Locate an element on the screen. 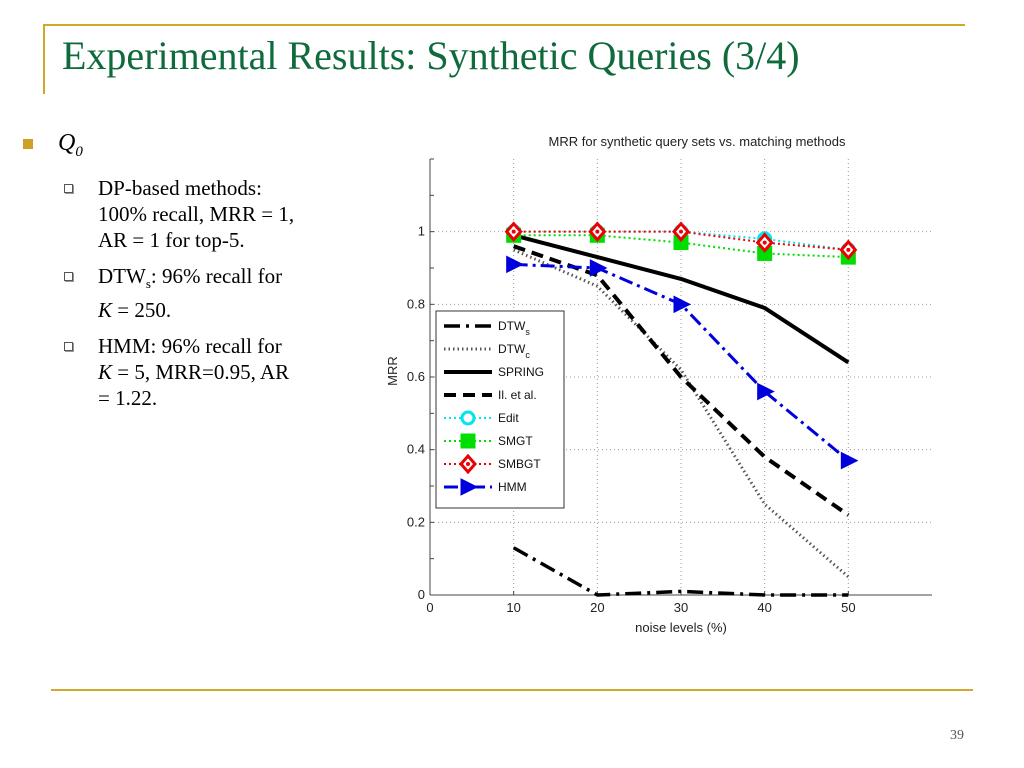 The width and height of the screenshot is (1024, 768). series-dtws is located at coordinates (680, 571).